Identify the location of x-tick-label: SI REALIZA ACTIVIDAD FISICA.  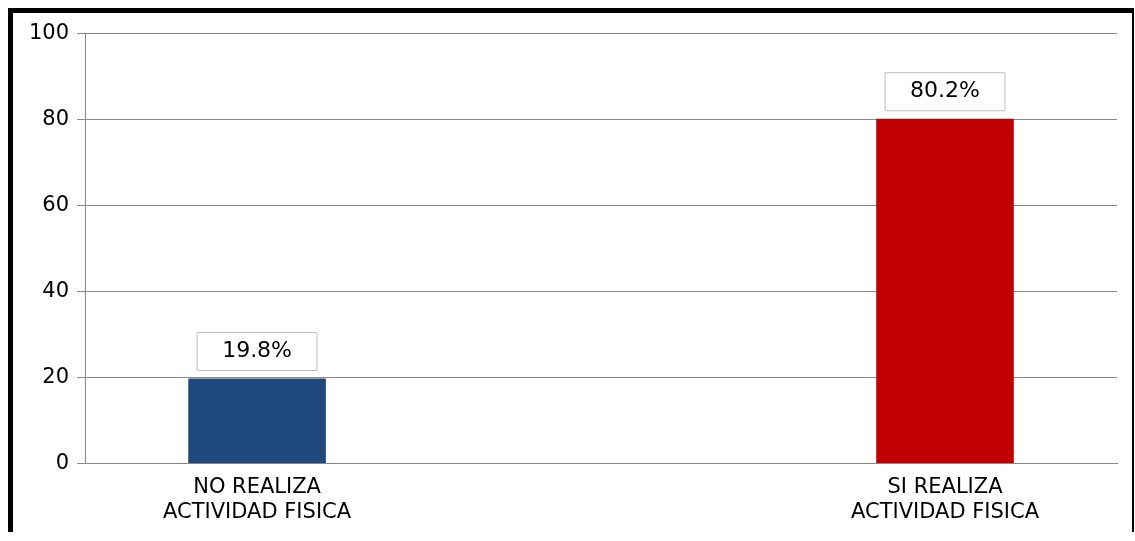
(945, 498).